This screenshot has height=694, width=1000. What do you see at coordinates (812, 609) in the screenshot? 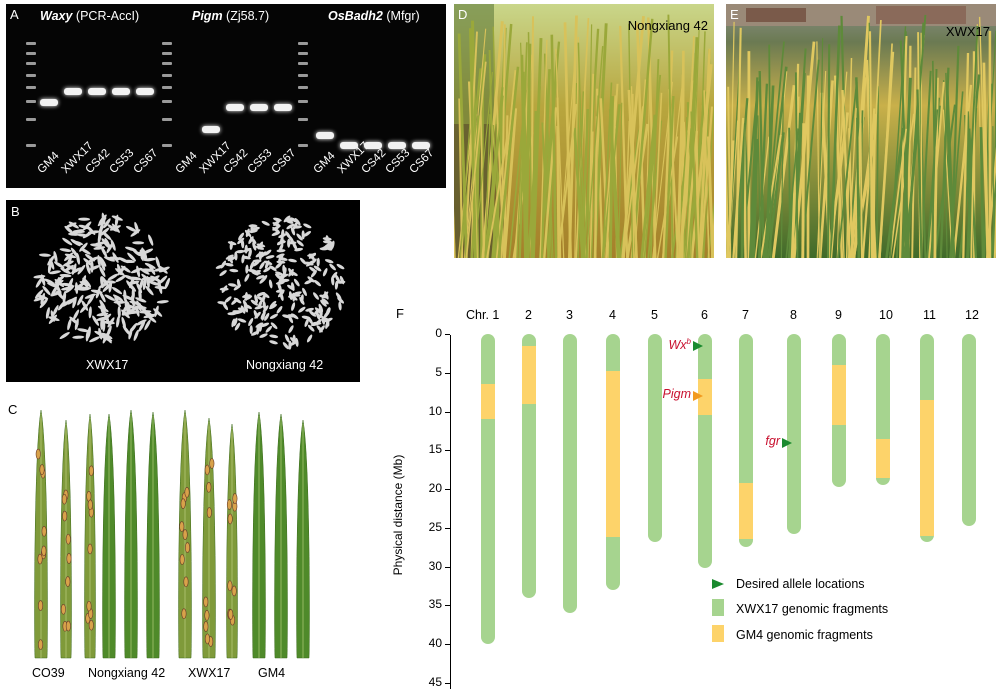
I see `legend-xwx17-label: XWX17 genomic fragments` at bounding box center [812, 609].